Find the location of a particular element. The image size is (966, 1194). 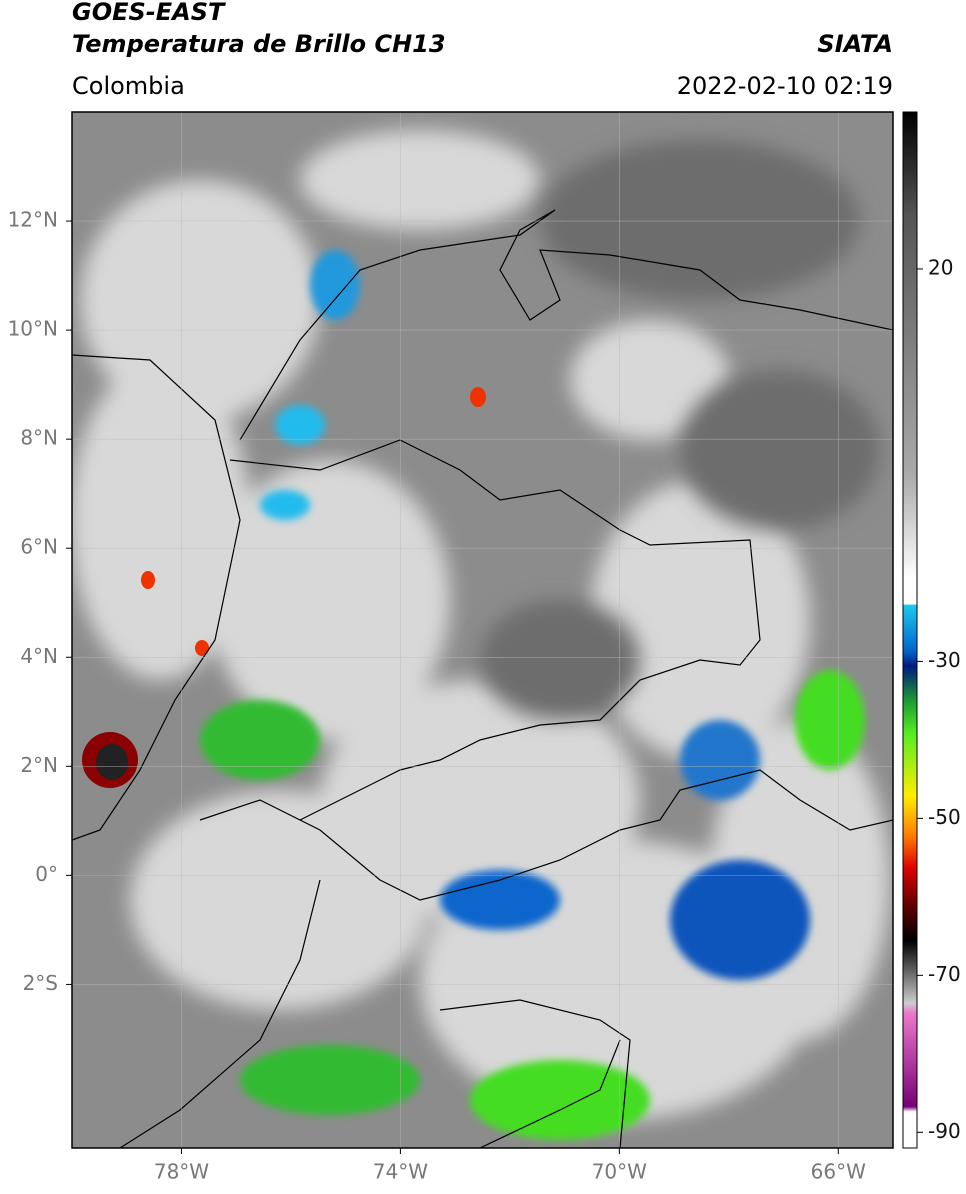

colorbar-label: -50 is located at coordinates (944, 817).